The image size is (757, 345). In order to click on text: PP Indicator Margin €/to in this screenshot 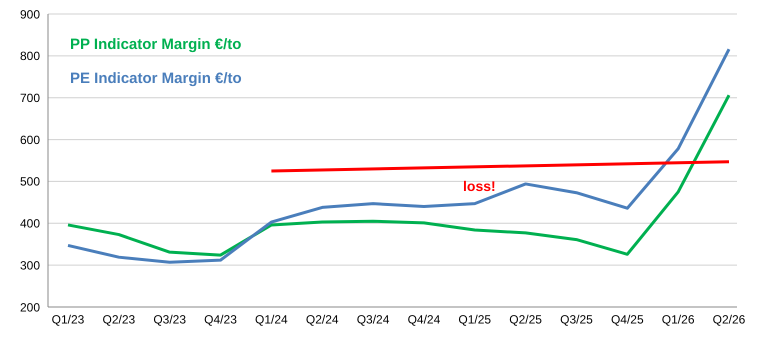, I will do `click(156, 44)`.